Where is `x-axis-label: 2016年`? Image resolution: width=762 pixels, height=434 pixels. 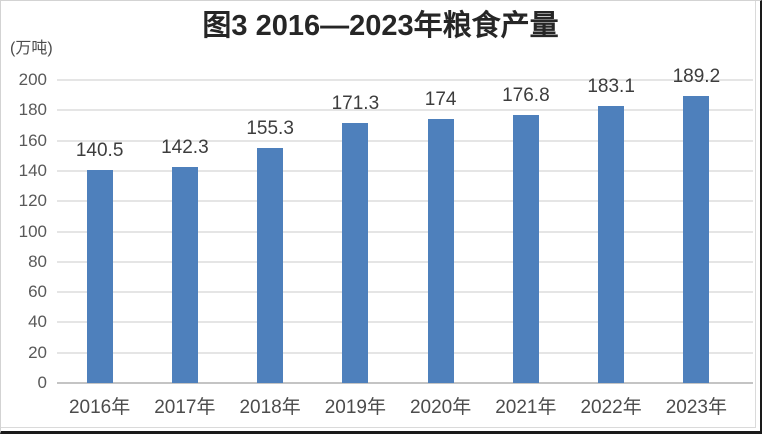
x-axis-label: 2016年 is located at coordinates (99, 407).